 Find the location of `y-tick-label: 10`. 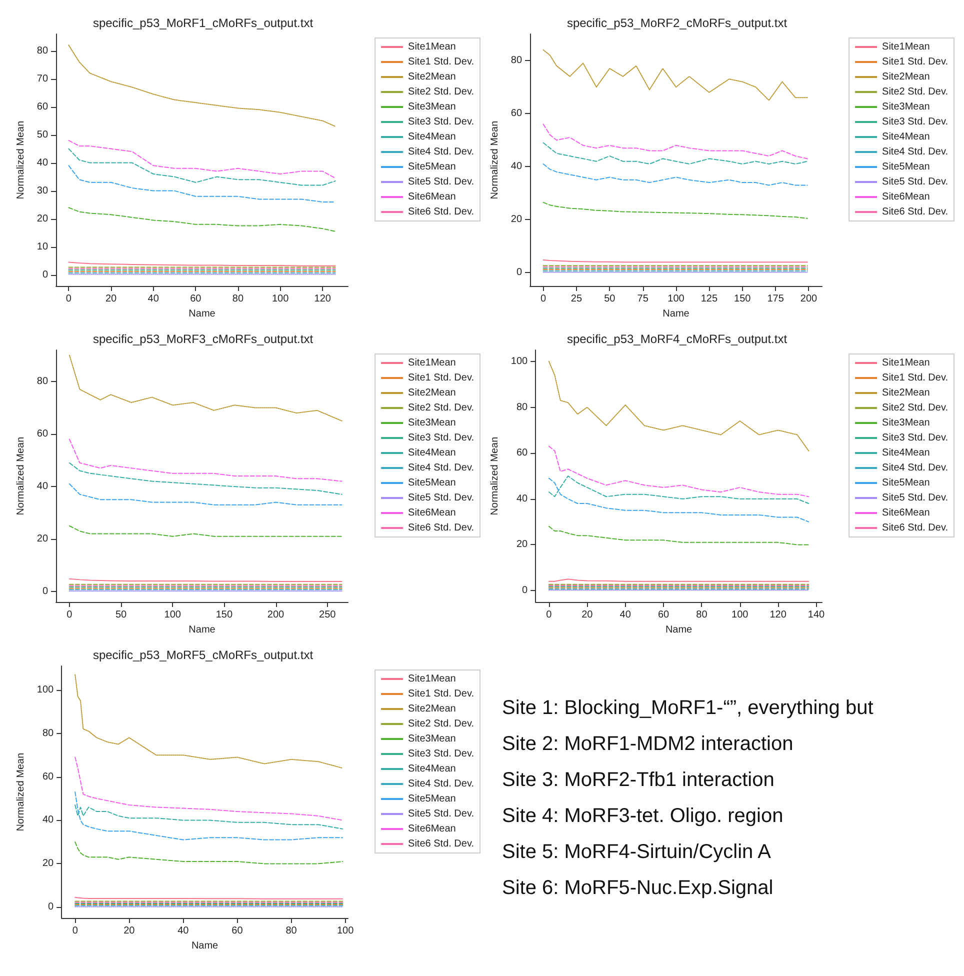

y-tick-label: 10 is located at coordinates (42, 246).